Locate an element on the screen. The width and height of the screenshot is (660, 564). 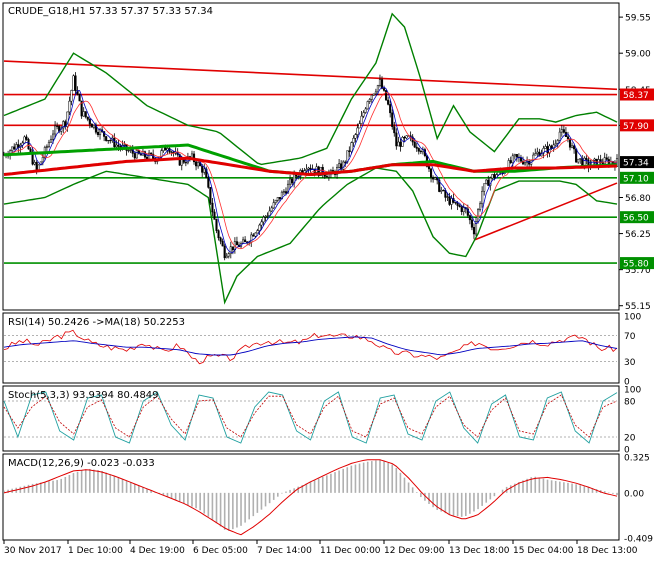
stoch-panel is located at coordinates (311, 418).